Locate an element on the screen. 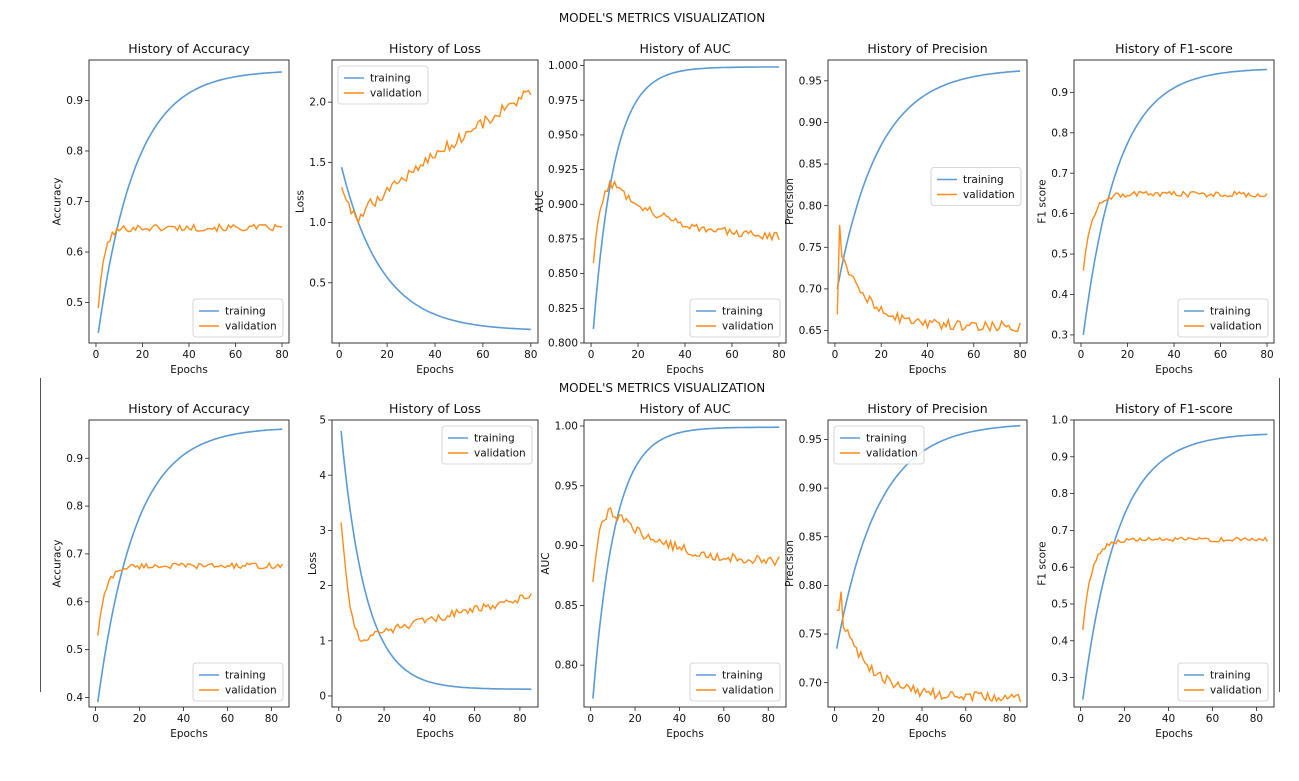  figure-suptitle: MODEL'S METRICS VISUALIZATION is located at coordinates (662, 388).